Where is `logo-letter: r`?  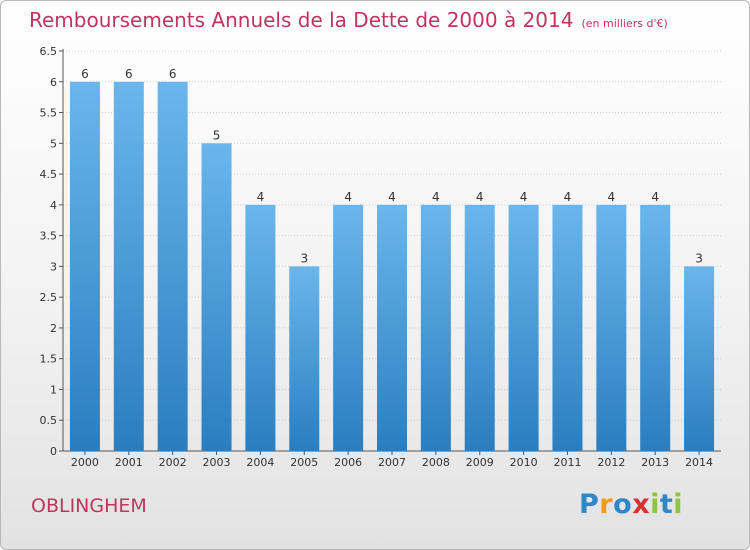
logo-letter: r is located at coordinates (606, 504).